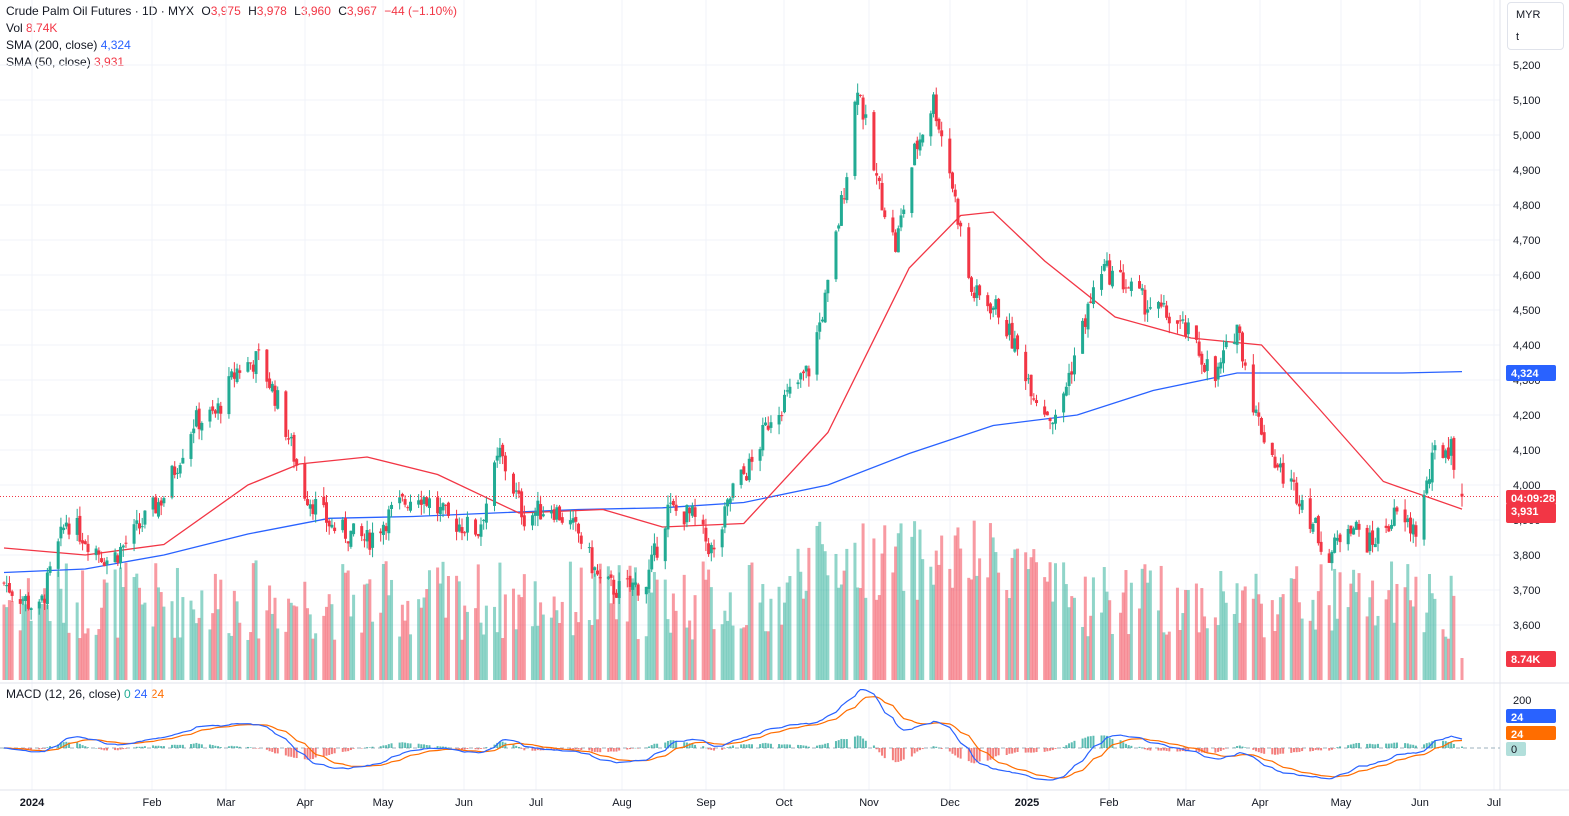 The height and width of the screenshot is (816, 1569). What do you see at coordinates (1527, 136) in the screenshot?
I see `y-tick-label: 5,000` at bounding box center [1527, 136].